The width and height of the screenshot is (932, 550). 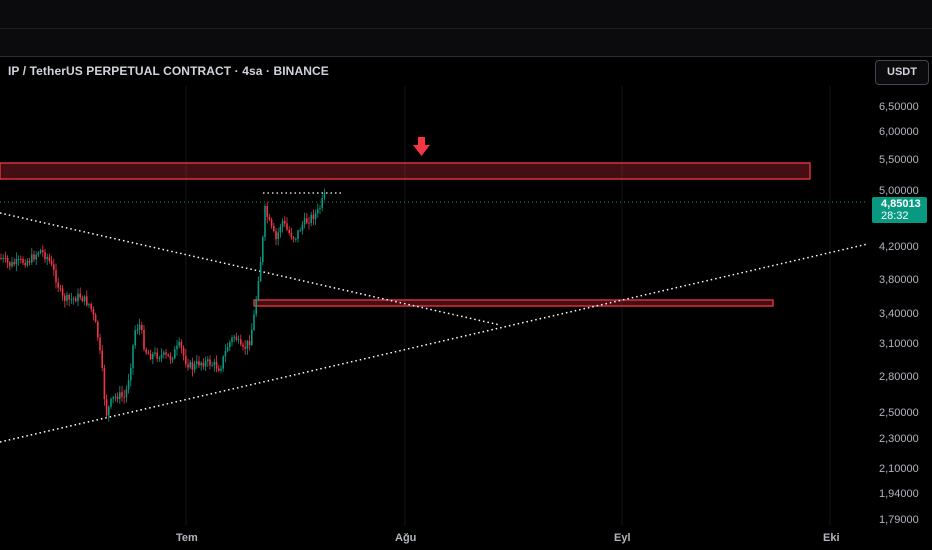 What do you see at coordinates (899, 107) in the screenshot?
I see `price-tick: 6,50000` at bounding box center [899, 107].